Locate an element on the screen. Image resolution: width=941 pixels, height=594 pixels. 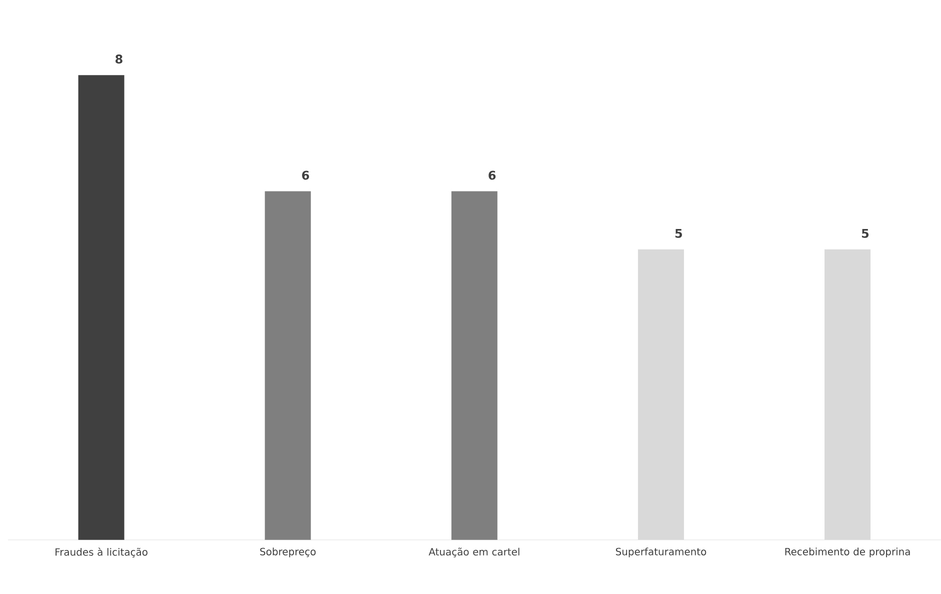
x-tick-label: Recebimento de proprina is located at coordinates (847, 553).